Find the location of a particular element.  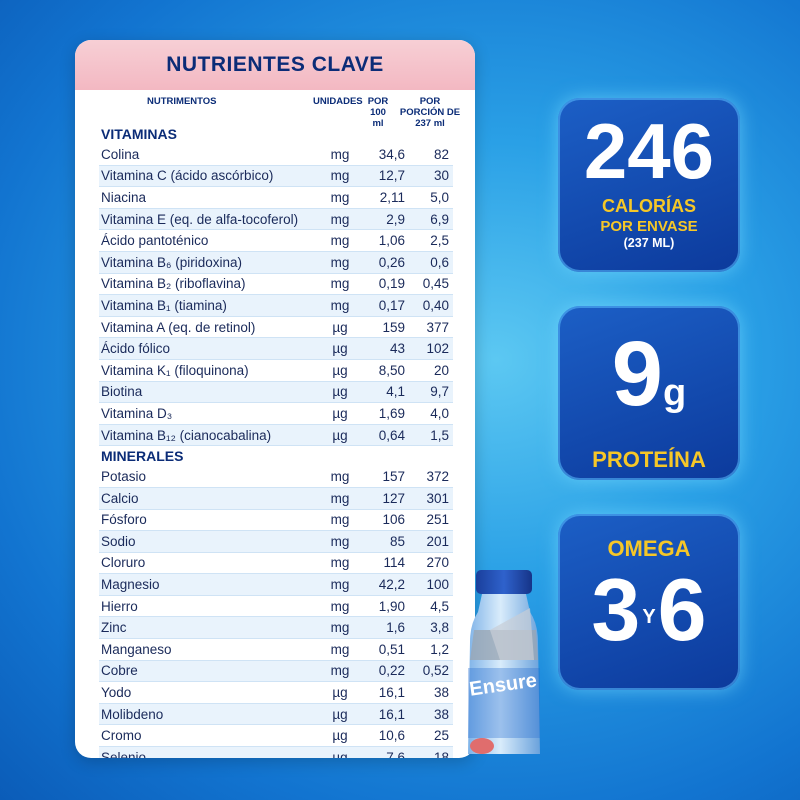

nutrient-row: Calcio mg 127 301 is located at coordinates (276, 498).